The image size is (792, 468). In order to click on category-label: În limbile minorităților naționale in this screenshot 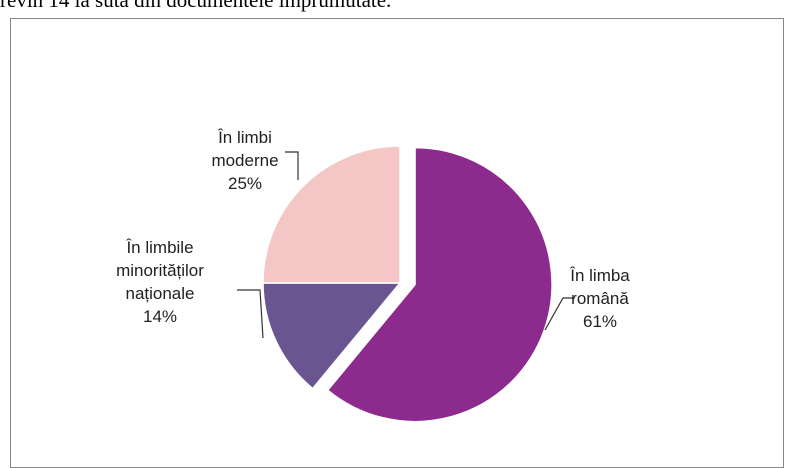, I will do `click(160, 270)`.